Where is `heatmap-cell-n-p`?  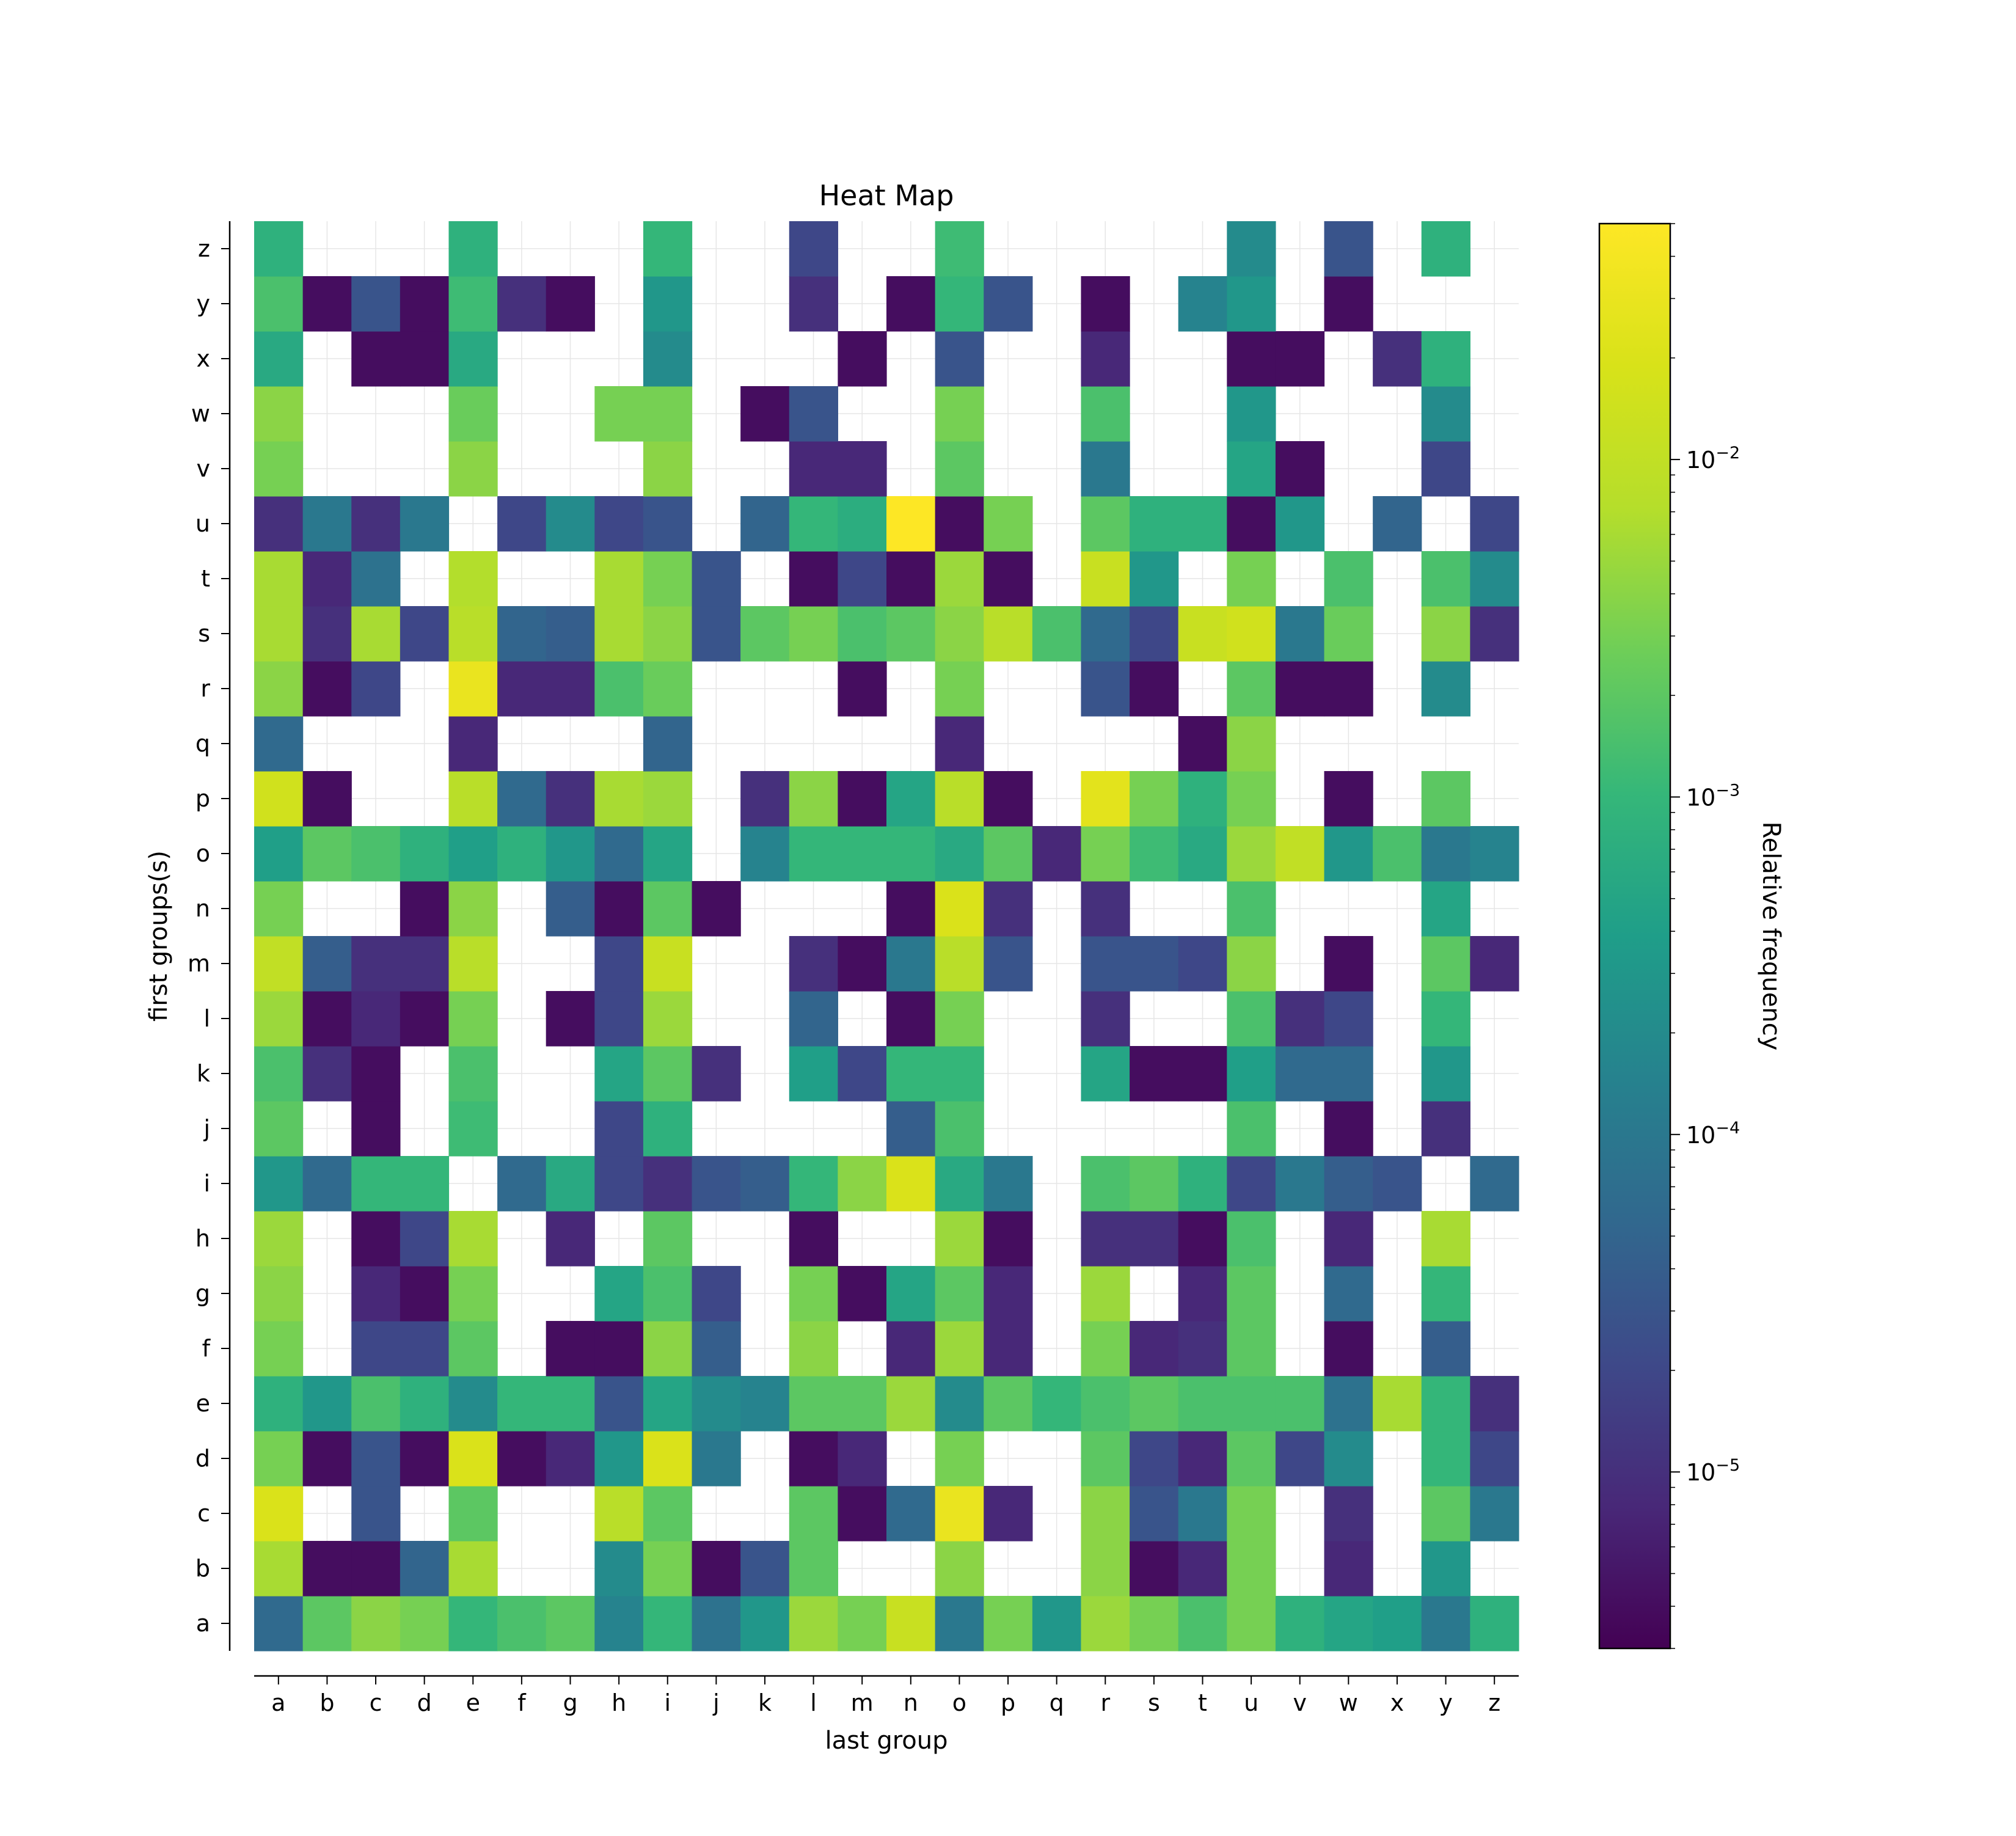 heatmap-cell-n-p is located at coordinates (1008, 909).